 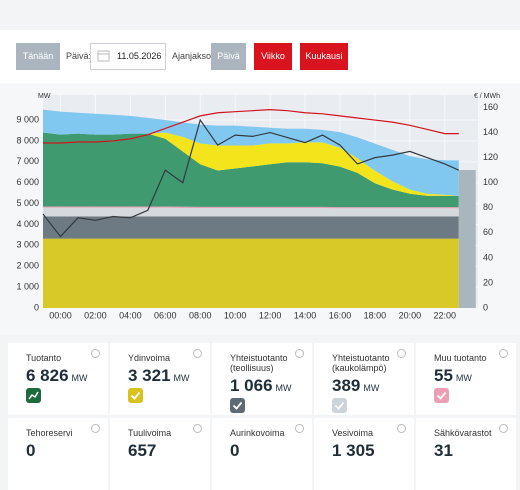 I want to click on x-tick-label: 08:00, so click(x=200, y=315).